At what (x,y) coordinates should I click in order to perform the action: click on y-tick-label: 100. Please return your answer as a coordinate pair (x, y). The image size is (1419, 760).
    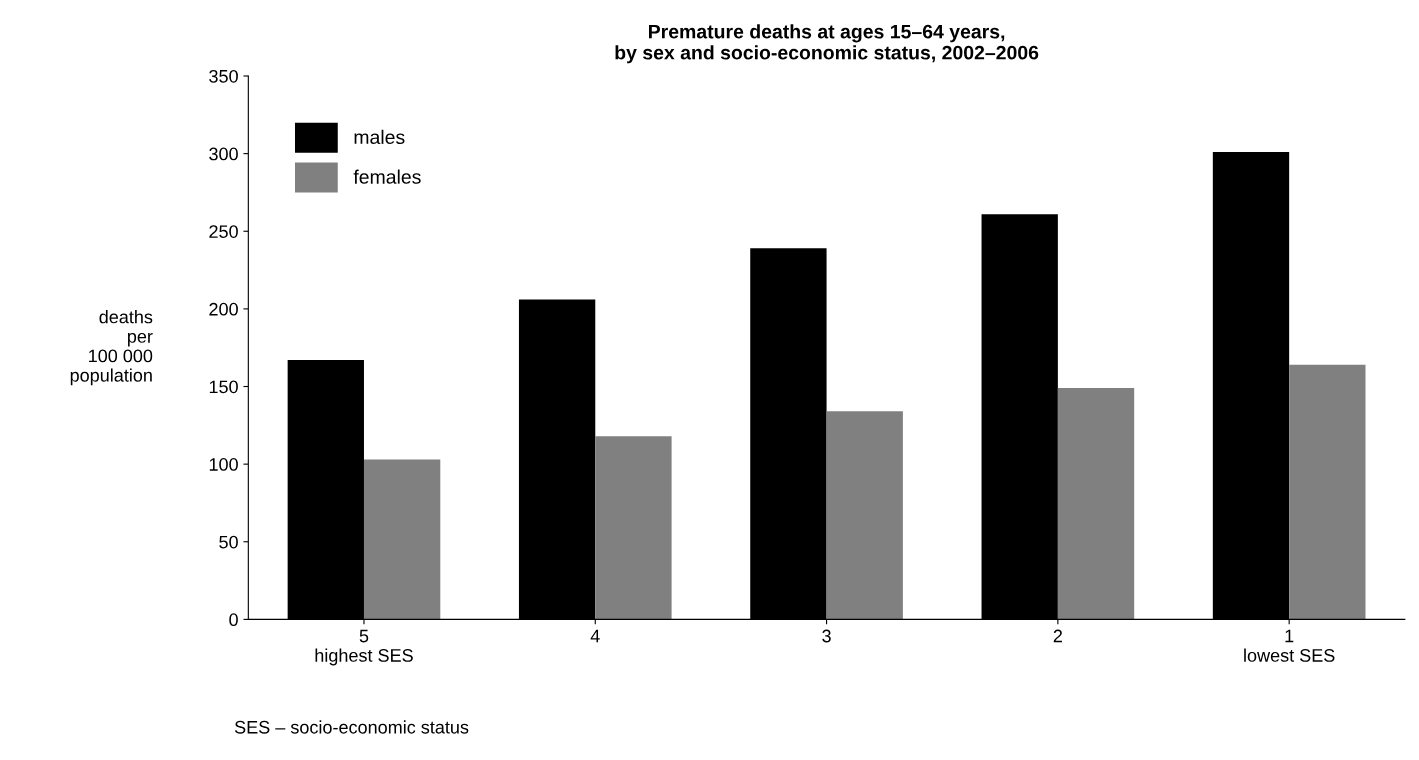
    Looking at the image, I should click on (223, 464).